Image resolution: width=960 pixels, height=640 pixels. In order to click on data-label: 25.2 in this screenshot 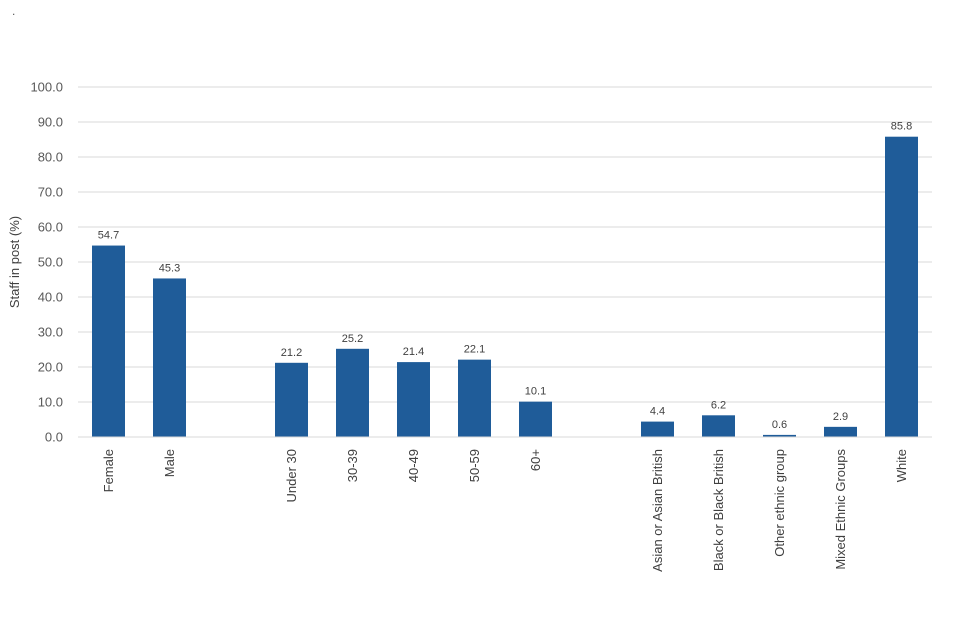, I will do `click(352, 339)`.